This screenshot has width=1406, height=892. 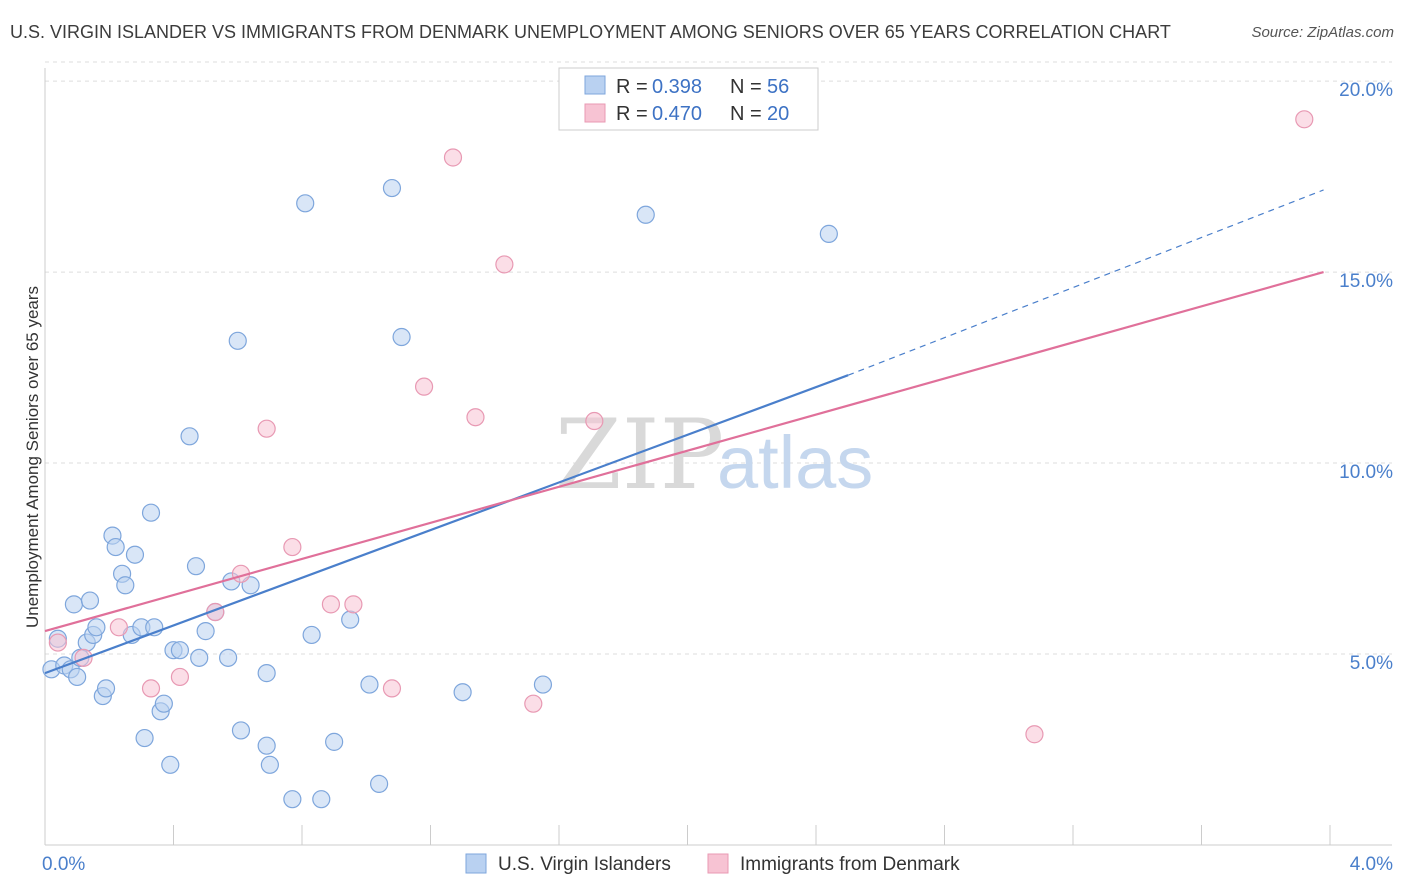 What do you see at coordinates (595, 85) in the screenshot?
I see `legend-swatch-blue` at bounding box center [595, 85].